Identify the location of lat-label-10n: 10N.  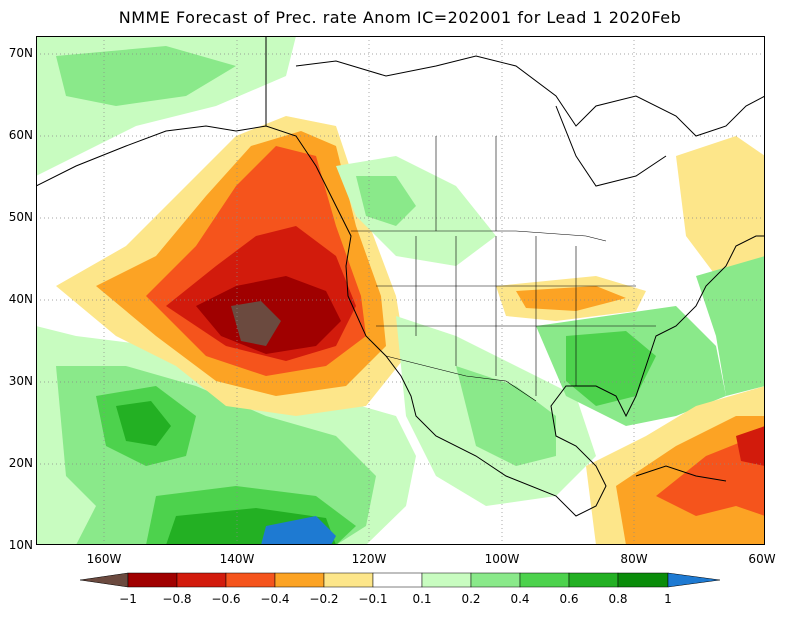
(20, 545).